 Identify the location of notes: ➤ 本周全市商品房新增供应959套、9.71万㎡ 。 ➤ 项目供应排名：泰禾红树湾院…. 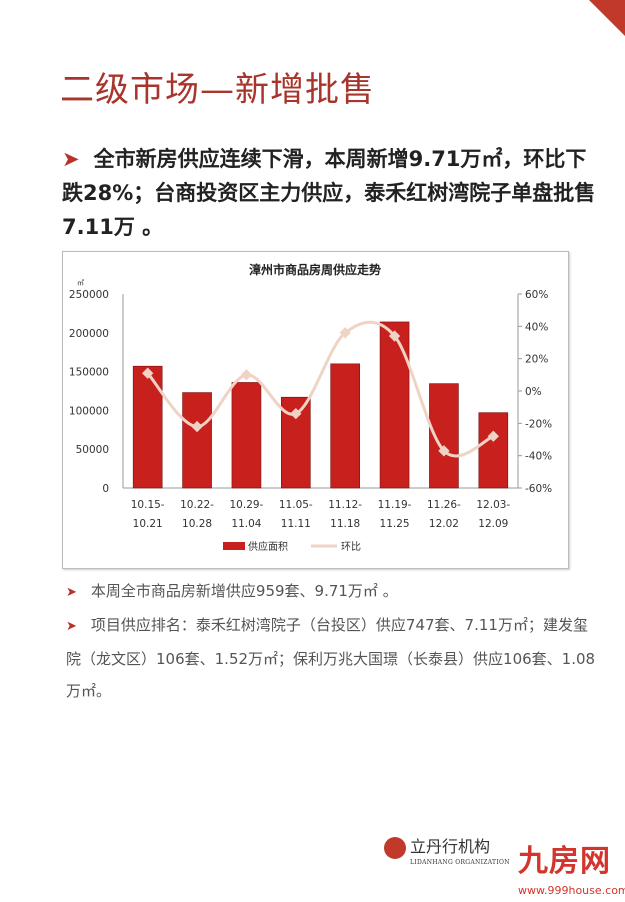
(331, 641).